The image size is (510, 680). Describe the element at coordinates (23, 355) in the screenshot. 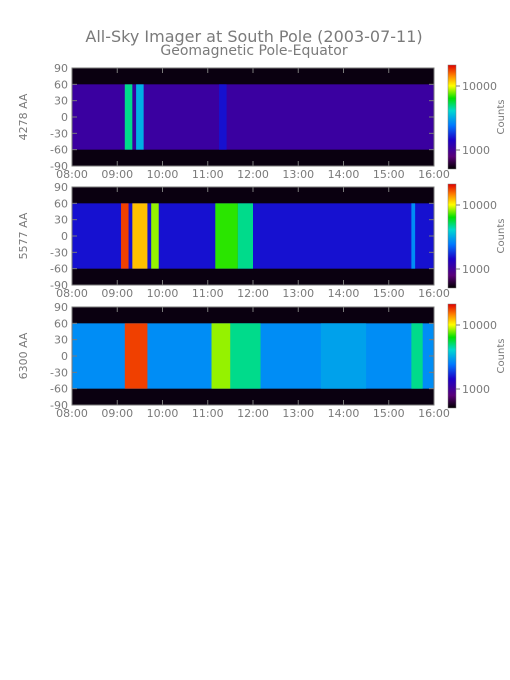

I see `y-axis-label: 6300 AA` at that location.